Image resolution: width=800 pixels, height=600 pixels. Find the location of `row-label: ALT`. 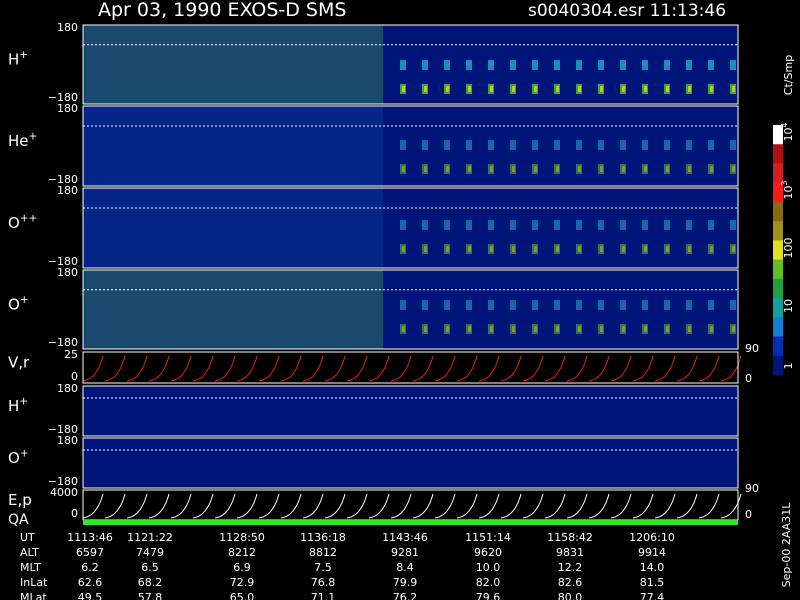

row-label: ALT is located at coordinates (29, 552).